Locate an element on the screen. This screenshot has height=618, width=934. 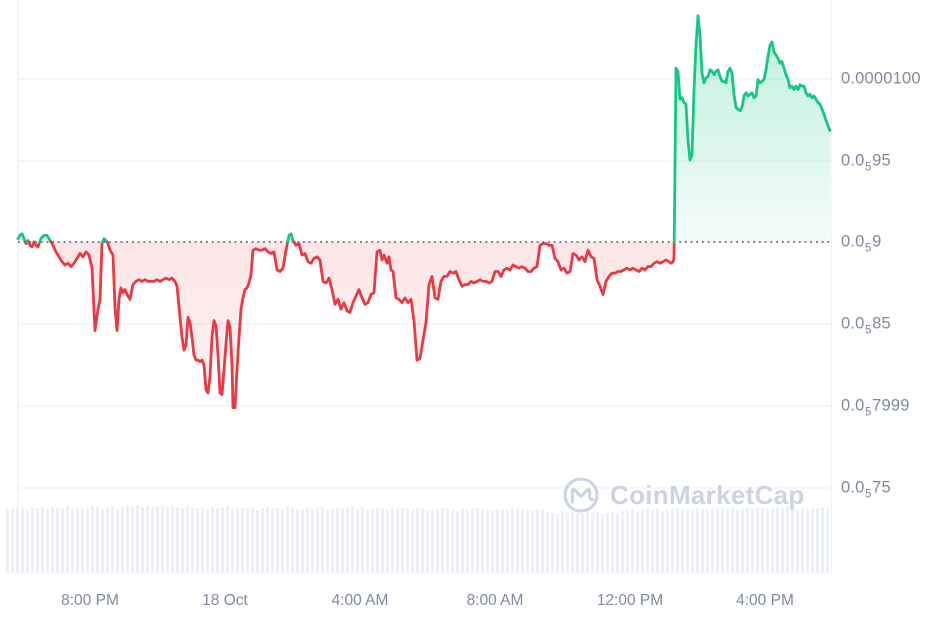
price-area-up is located at coordinates (752, 129).